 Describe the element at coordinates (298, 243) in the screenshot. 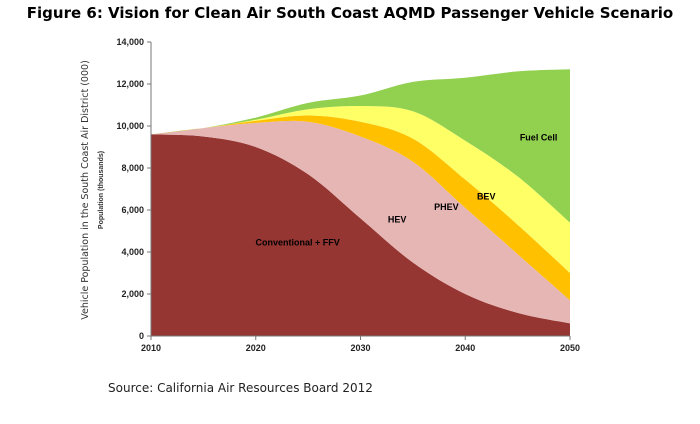

I see `area-label-conventional-ffv: Conventional + FFV` at that location.